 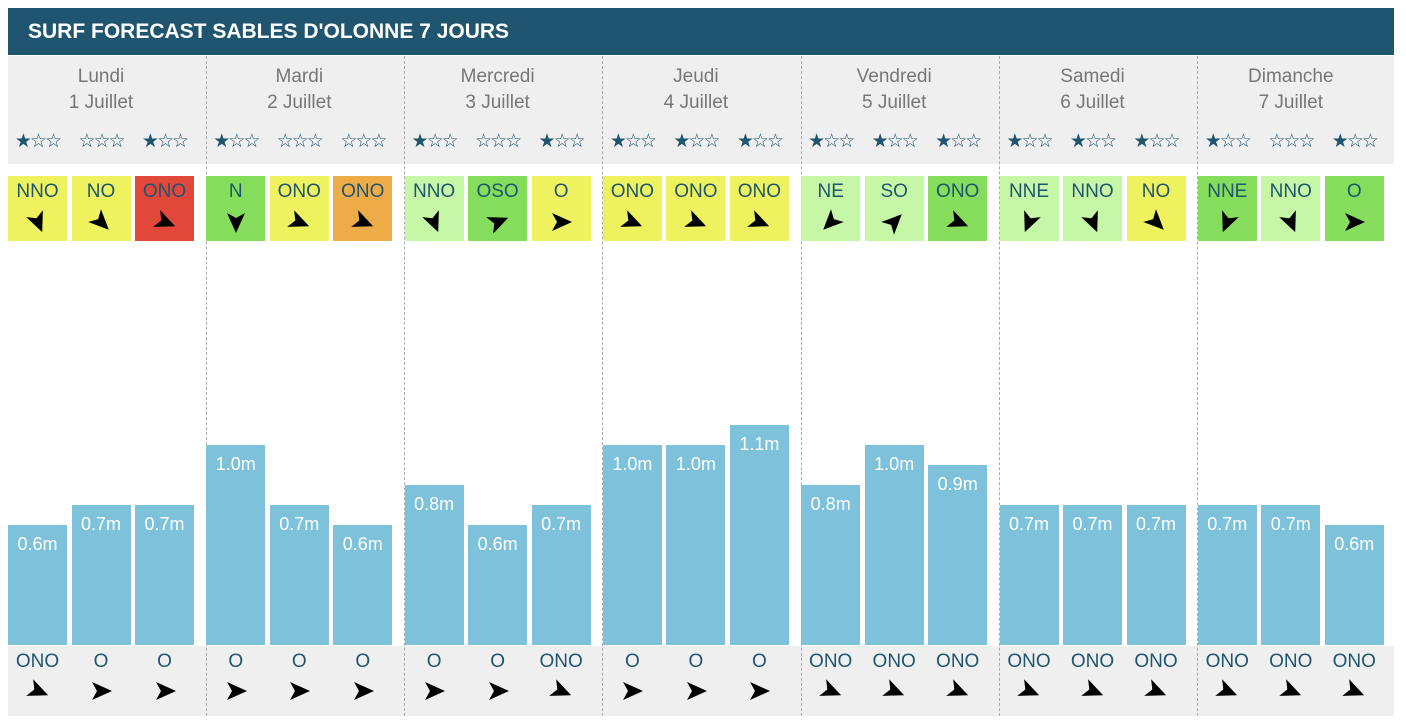 What do you see at coordinates (958, 555) in the screenshot?
I see `wave-bar: 0.9m` at bounding box center [958, 555].